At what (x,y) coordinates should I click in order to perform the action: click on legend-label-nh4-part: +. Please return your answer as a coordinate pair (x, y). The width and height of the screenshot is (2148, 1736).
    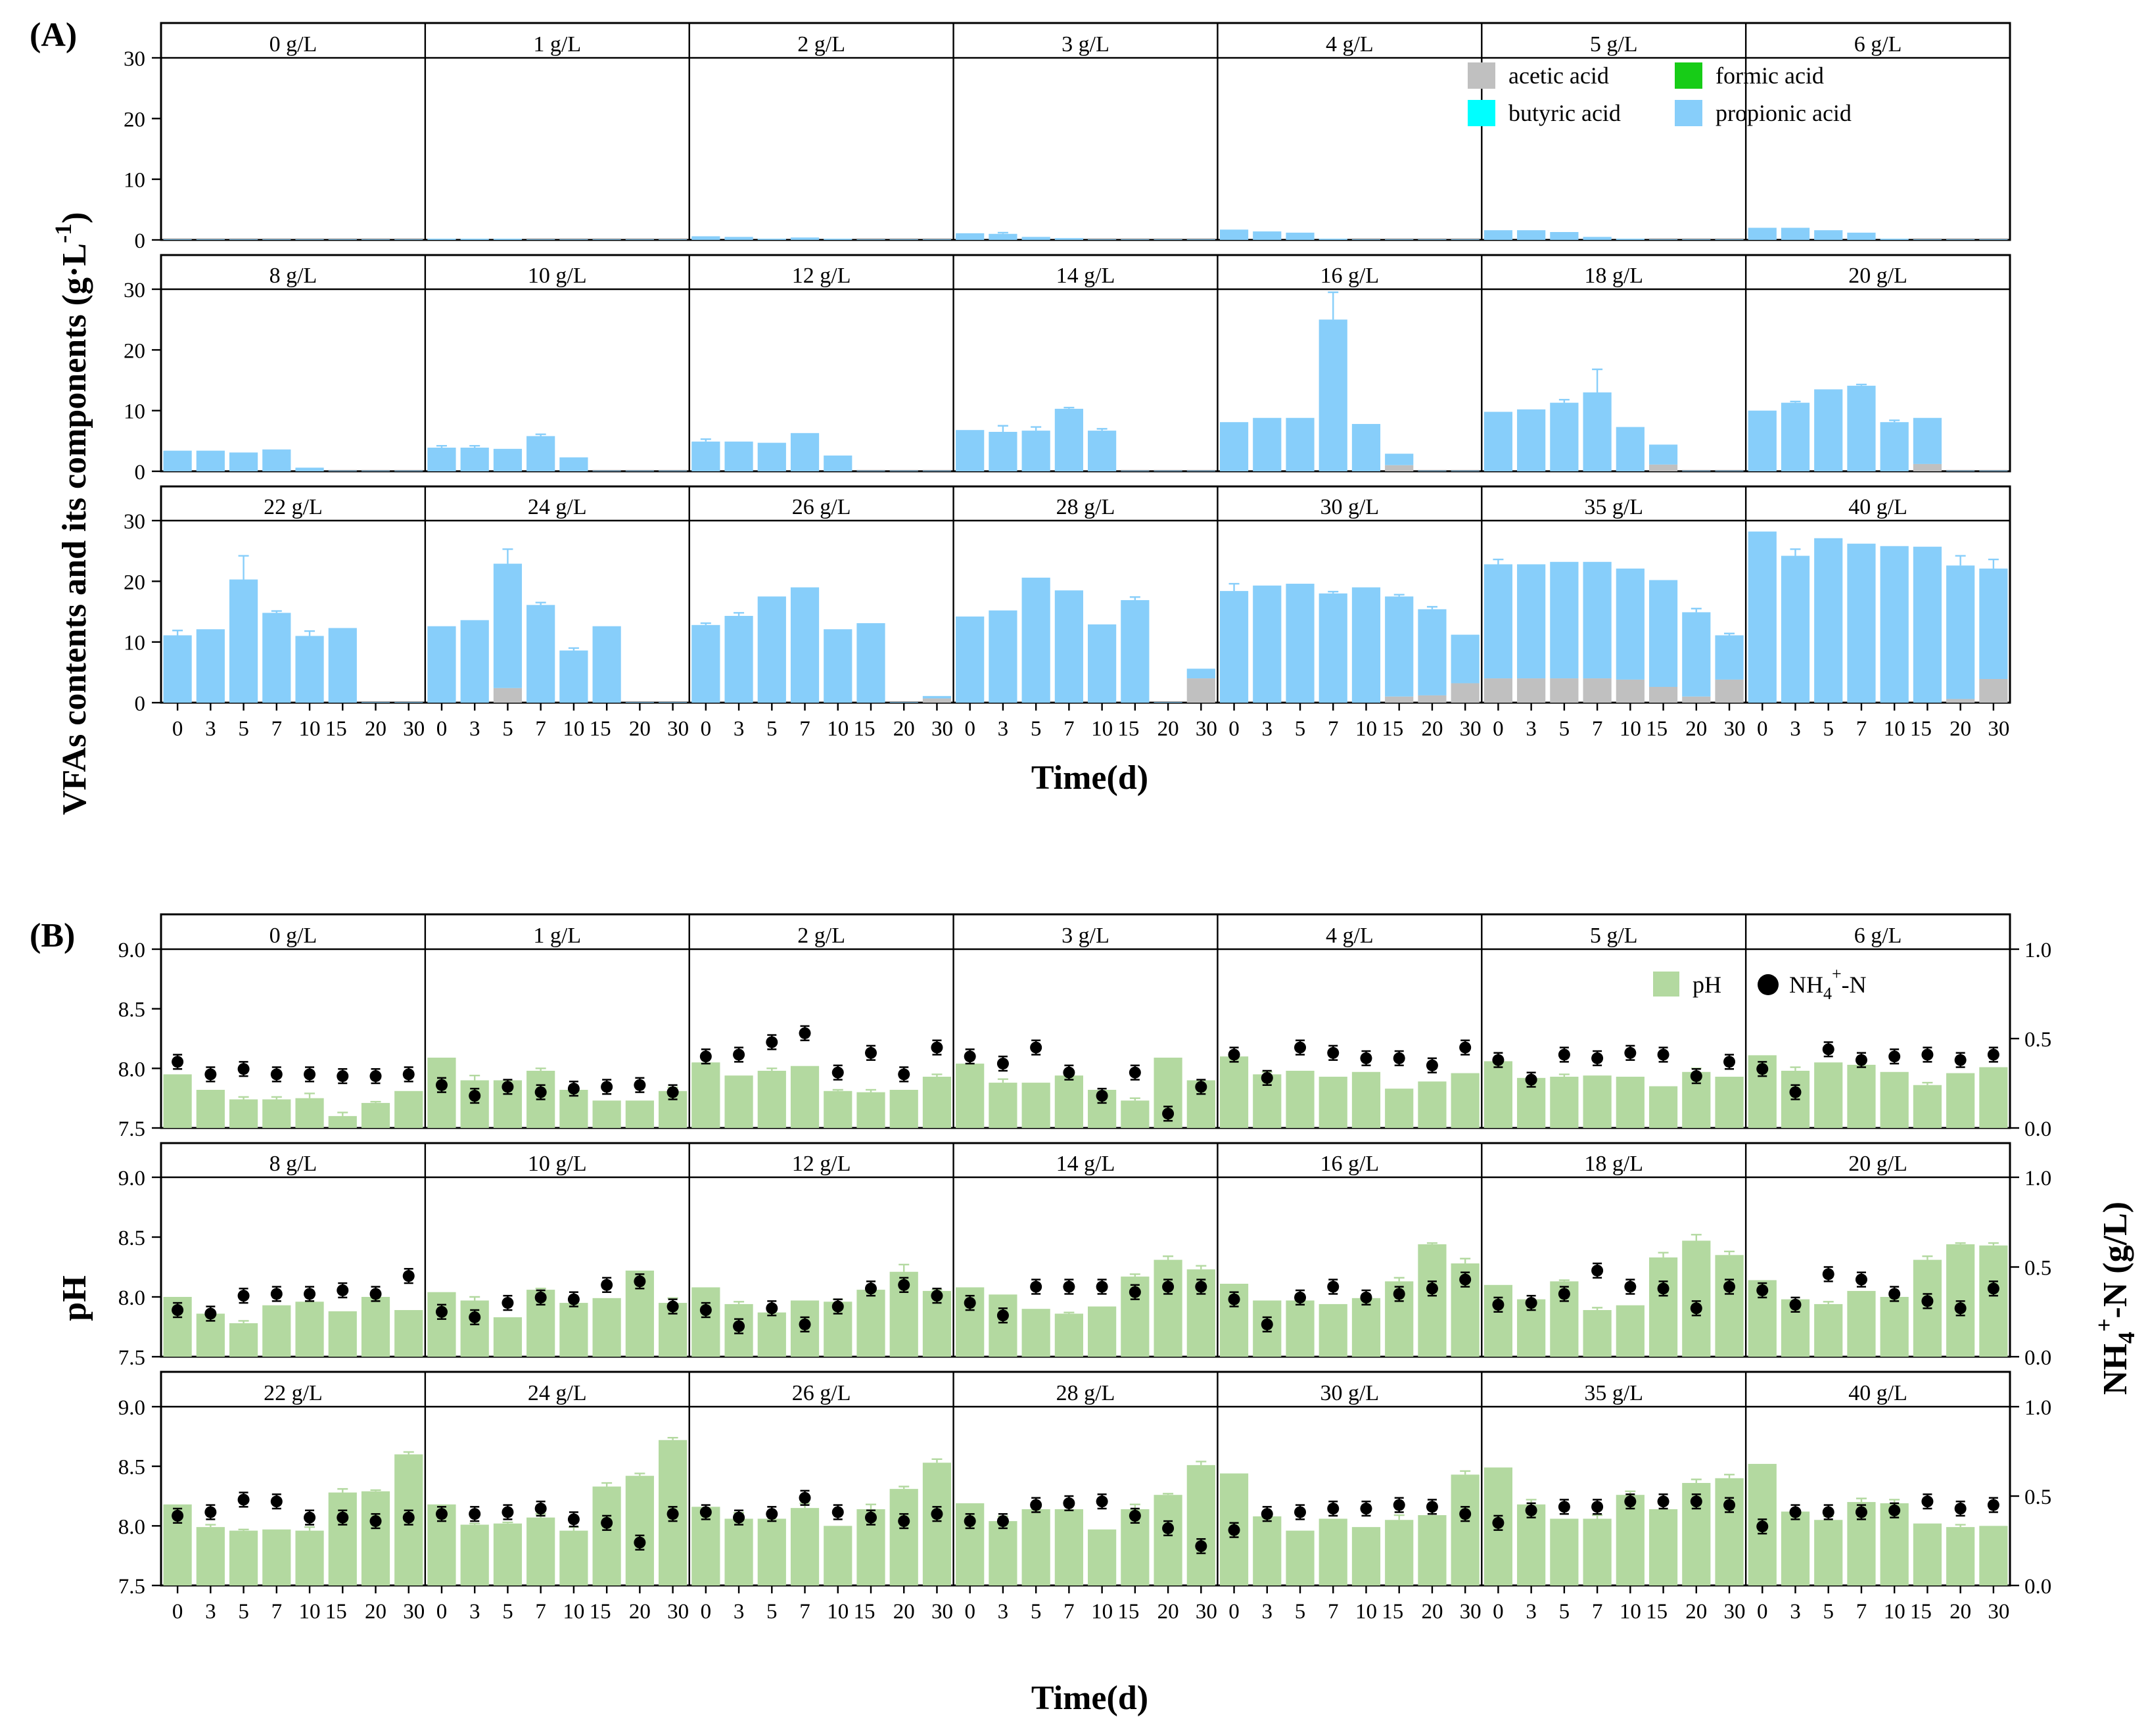
    Looking at the image, I should click on (1837, 973).